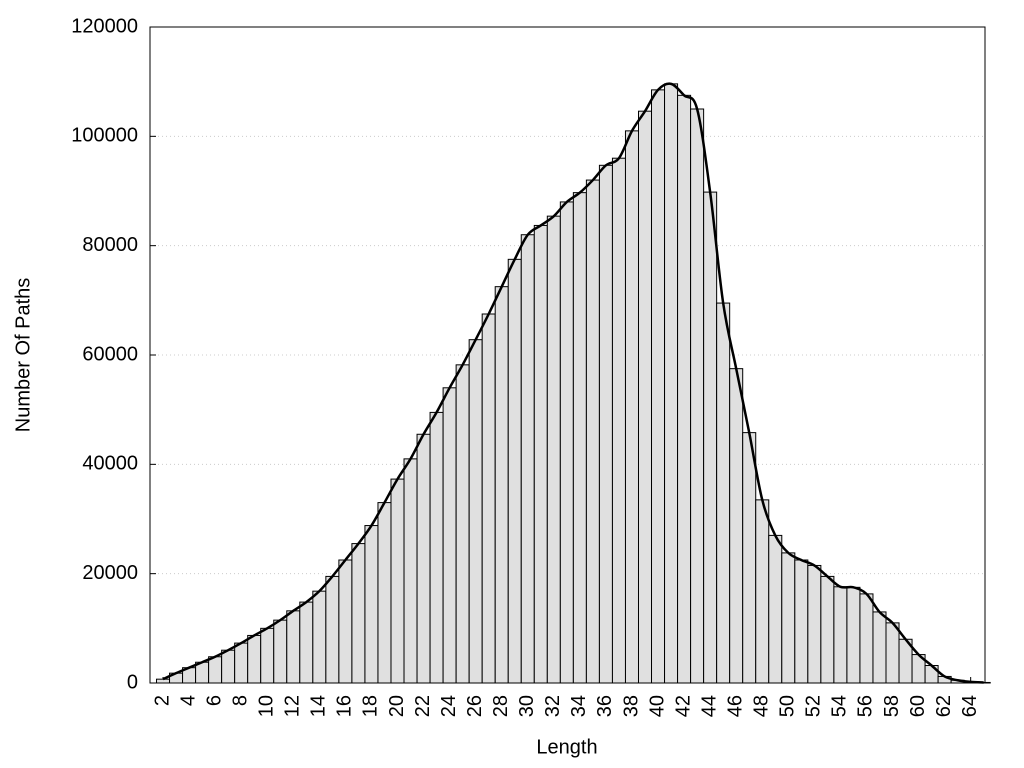 Image resolution: width=1024 pixels, height=768 pixels. I want to click on x-tick-label: 64, so click(970, 706).